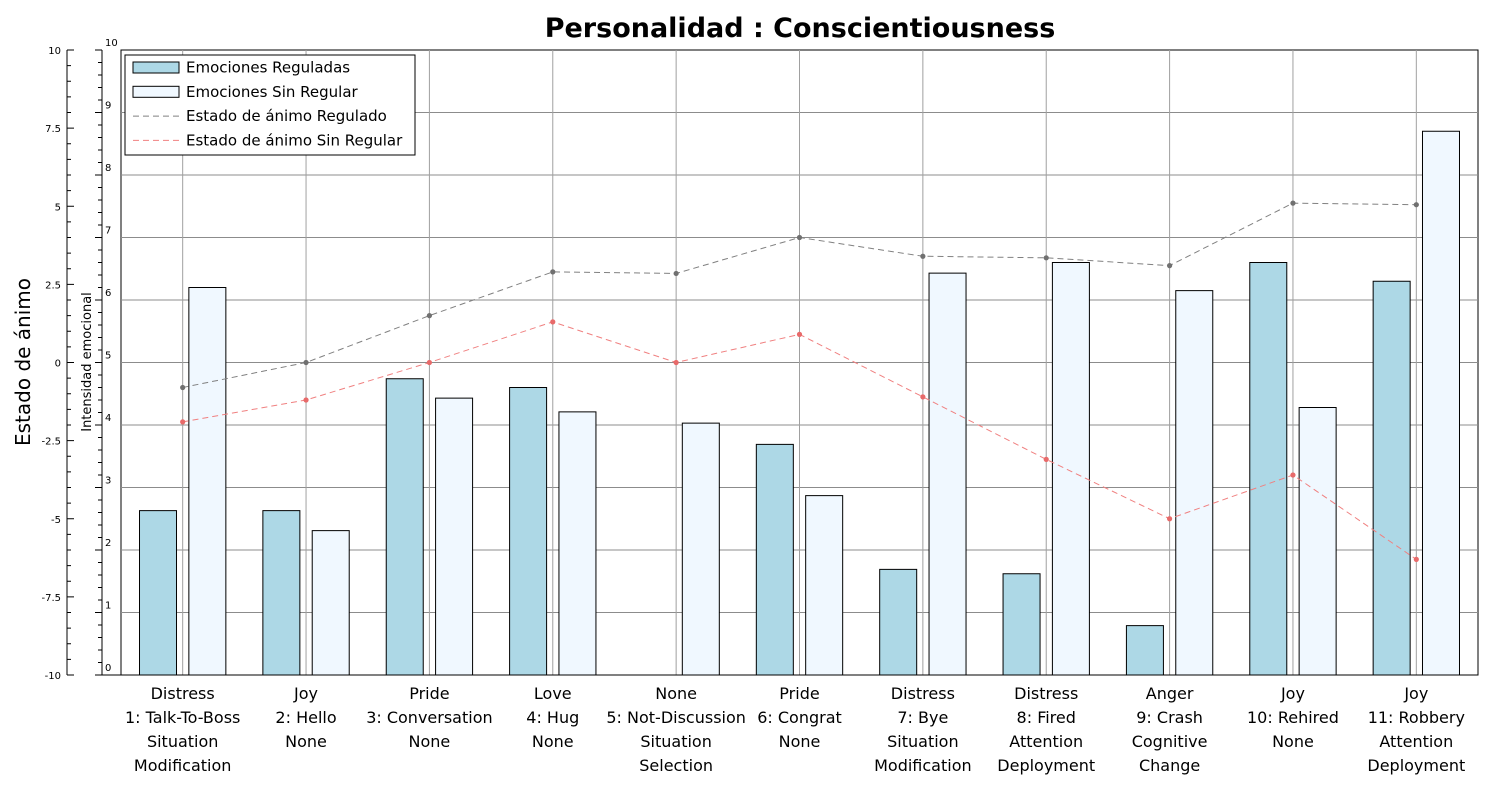 This screenshot has width=1500, height=800. I want to click on x-tick-label: Anger, so click(1170, 693).